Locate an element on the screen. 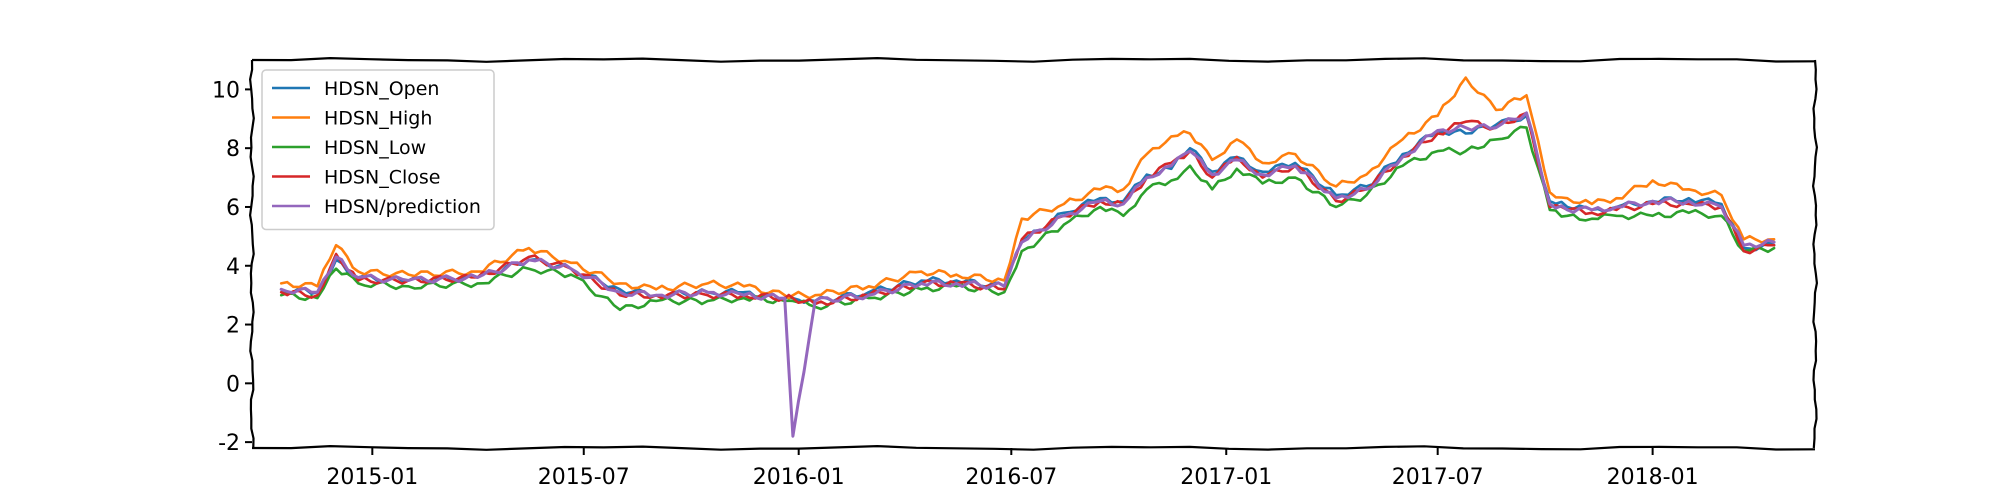 The height and width of the screenshot is (500, 2000). frame-top is located at coordinates (1033, 59).